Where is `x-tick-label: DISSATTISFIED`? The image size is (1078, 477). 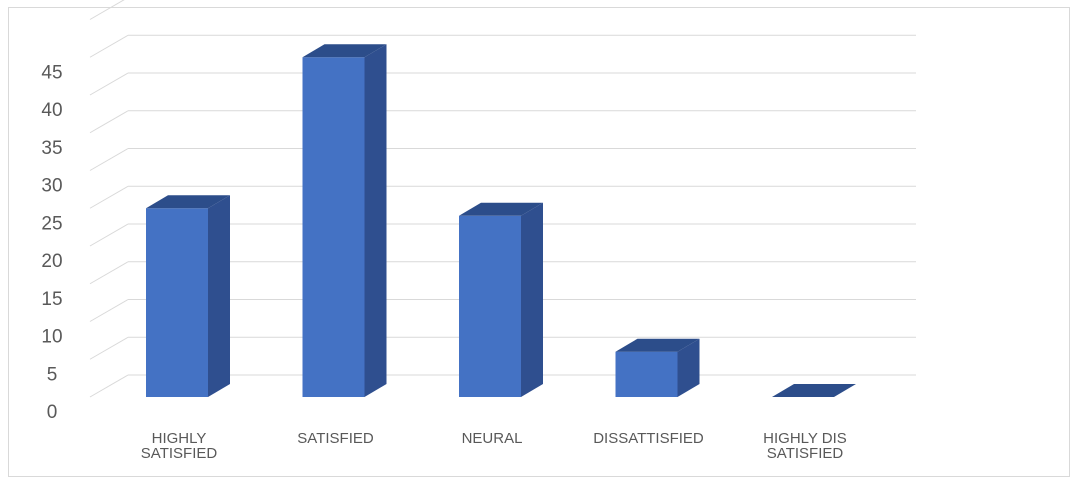
x-tick-label: DISSATTISFIED is located at coordinates (648, 438).